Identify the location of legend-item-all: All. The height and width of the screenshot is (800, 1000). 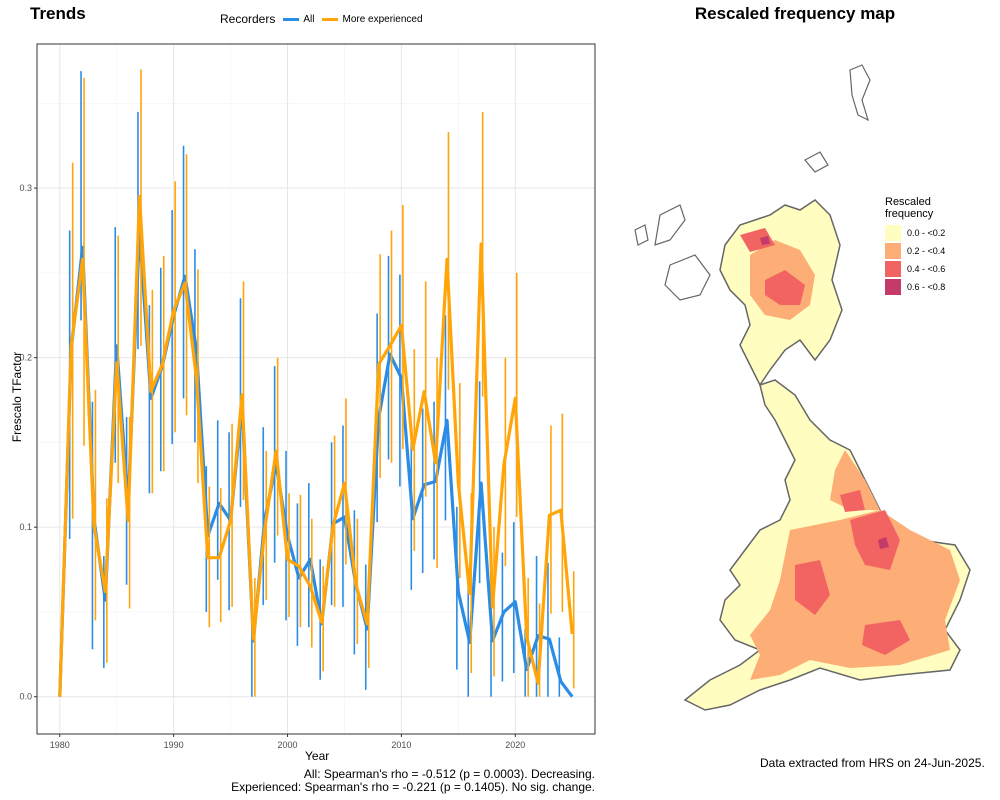
(298, 19).